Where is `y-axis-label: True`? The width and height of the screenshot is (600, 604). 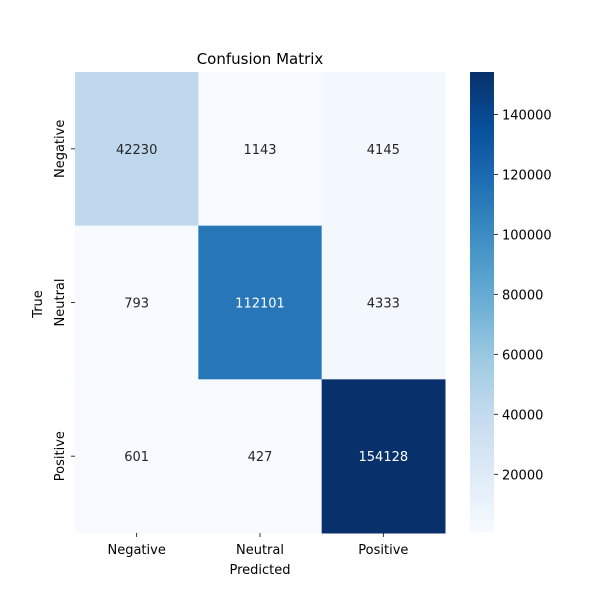
y-axis-label: True is located at coordinates (38, 304).